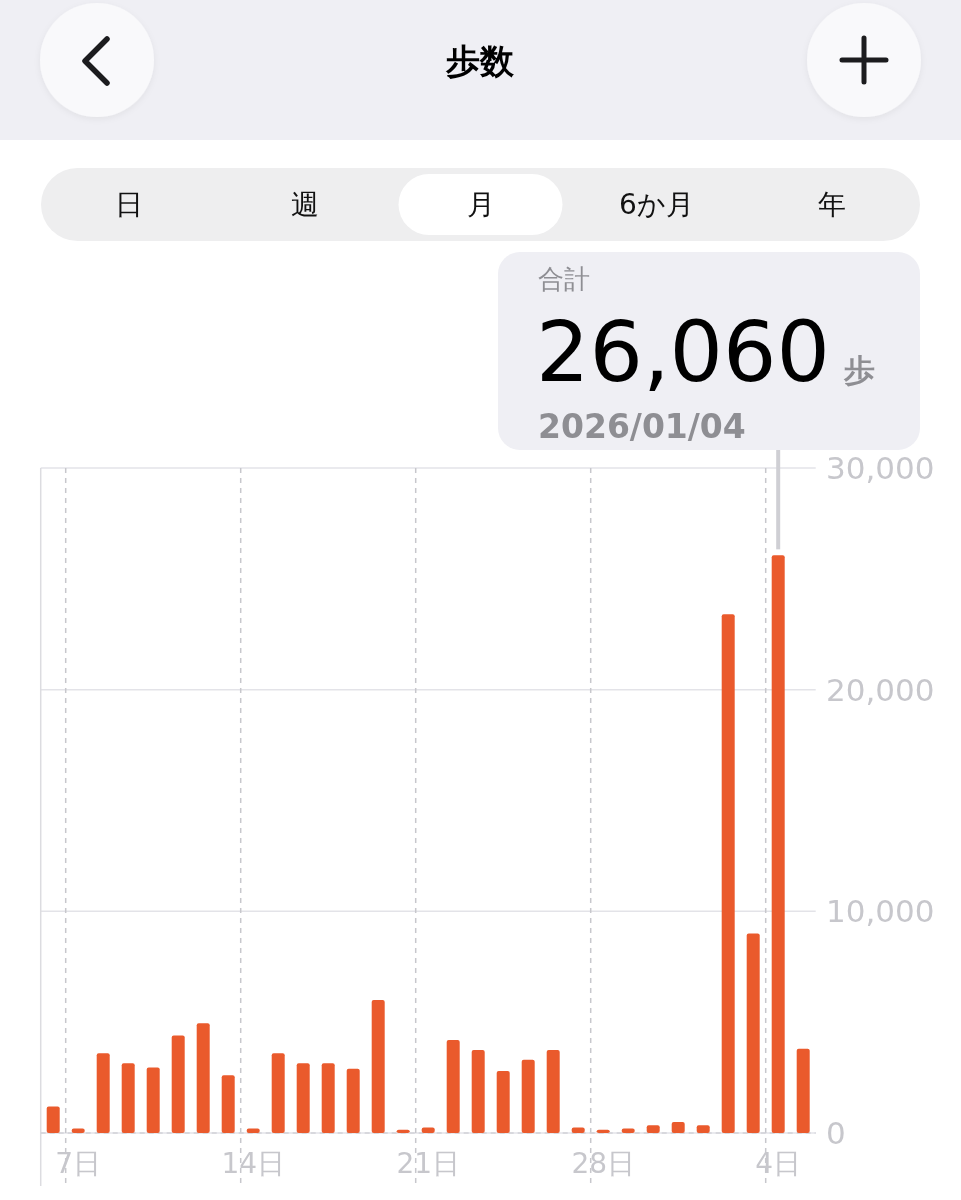 The image size is (961, 1200). I want to click on y-tick-label: 30,000, so click(880, 468).